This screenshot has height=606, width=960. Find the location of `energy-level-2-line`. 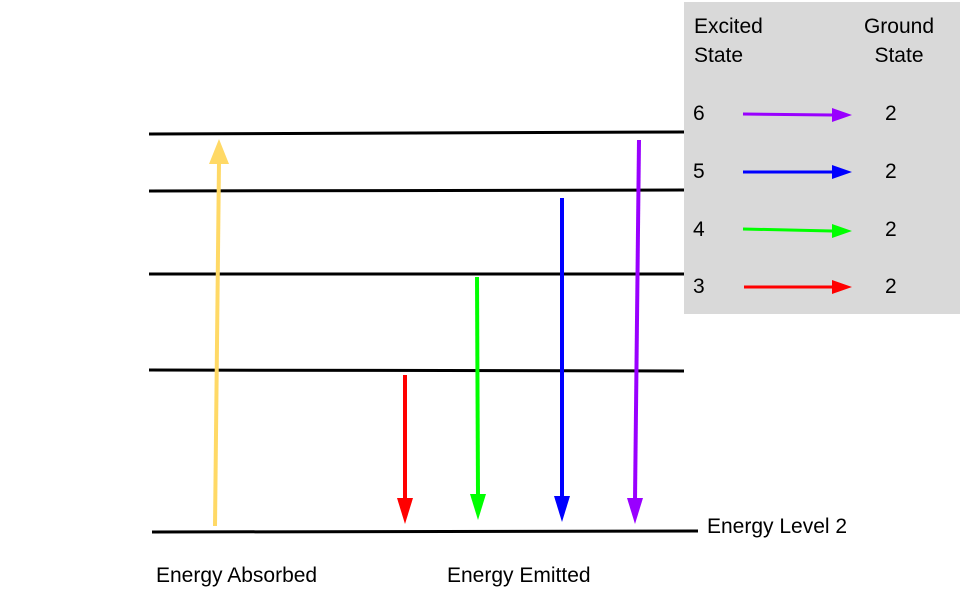

energy-level-2-line is located at coordinates (425, 531).